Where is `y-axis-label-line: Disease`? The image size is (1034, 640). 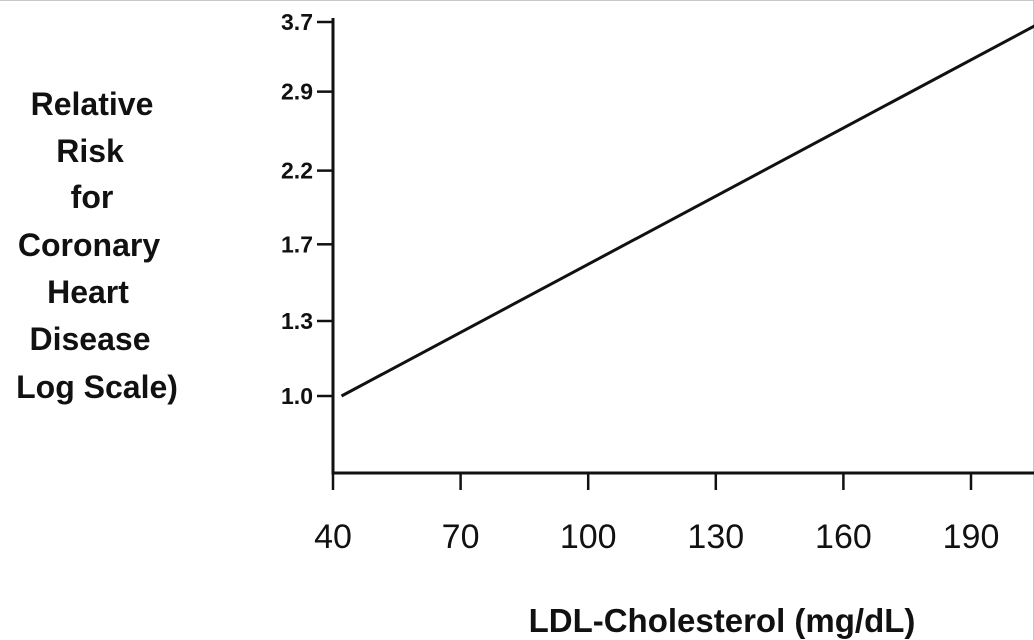
y-axis-label-line: Disease is located at coordinates (90, 339).